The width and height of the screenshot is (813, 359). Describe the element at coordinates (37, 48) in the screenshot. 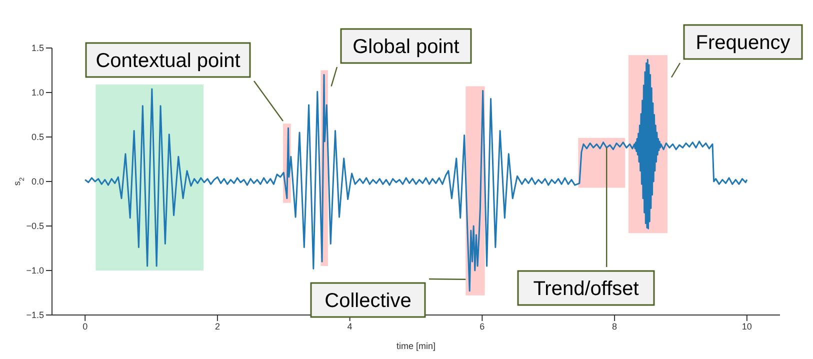

I see `y-tick-label: 1.5` at that location.